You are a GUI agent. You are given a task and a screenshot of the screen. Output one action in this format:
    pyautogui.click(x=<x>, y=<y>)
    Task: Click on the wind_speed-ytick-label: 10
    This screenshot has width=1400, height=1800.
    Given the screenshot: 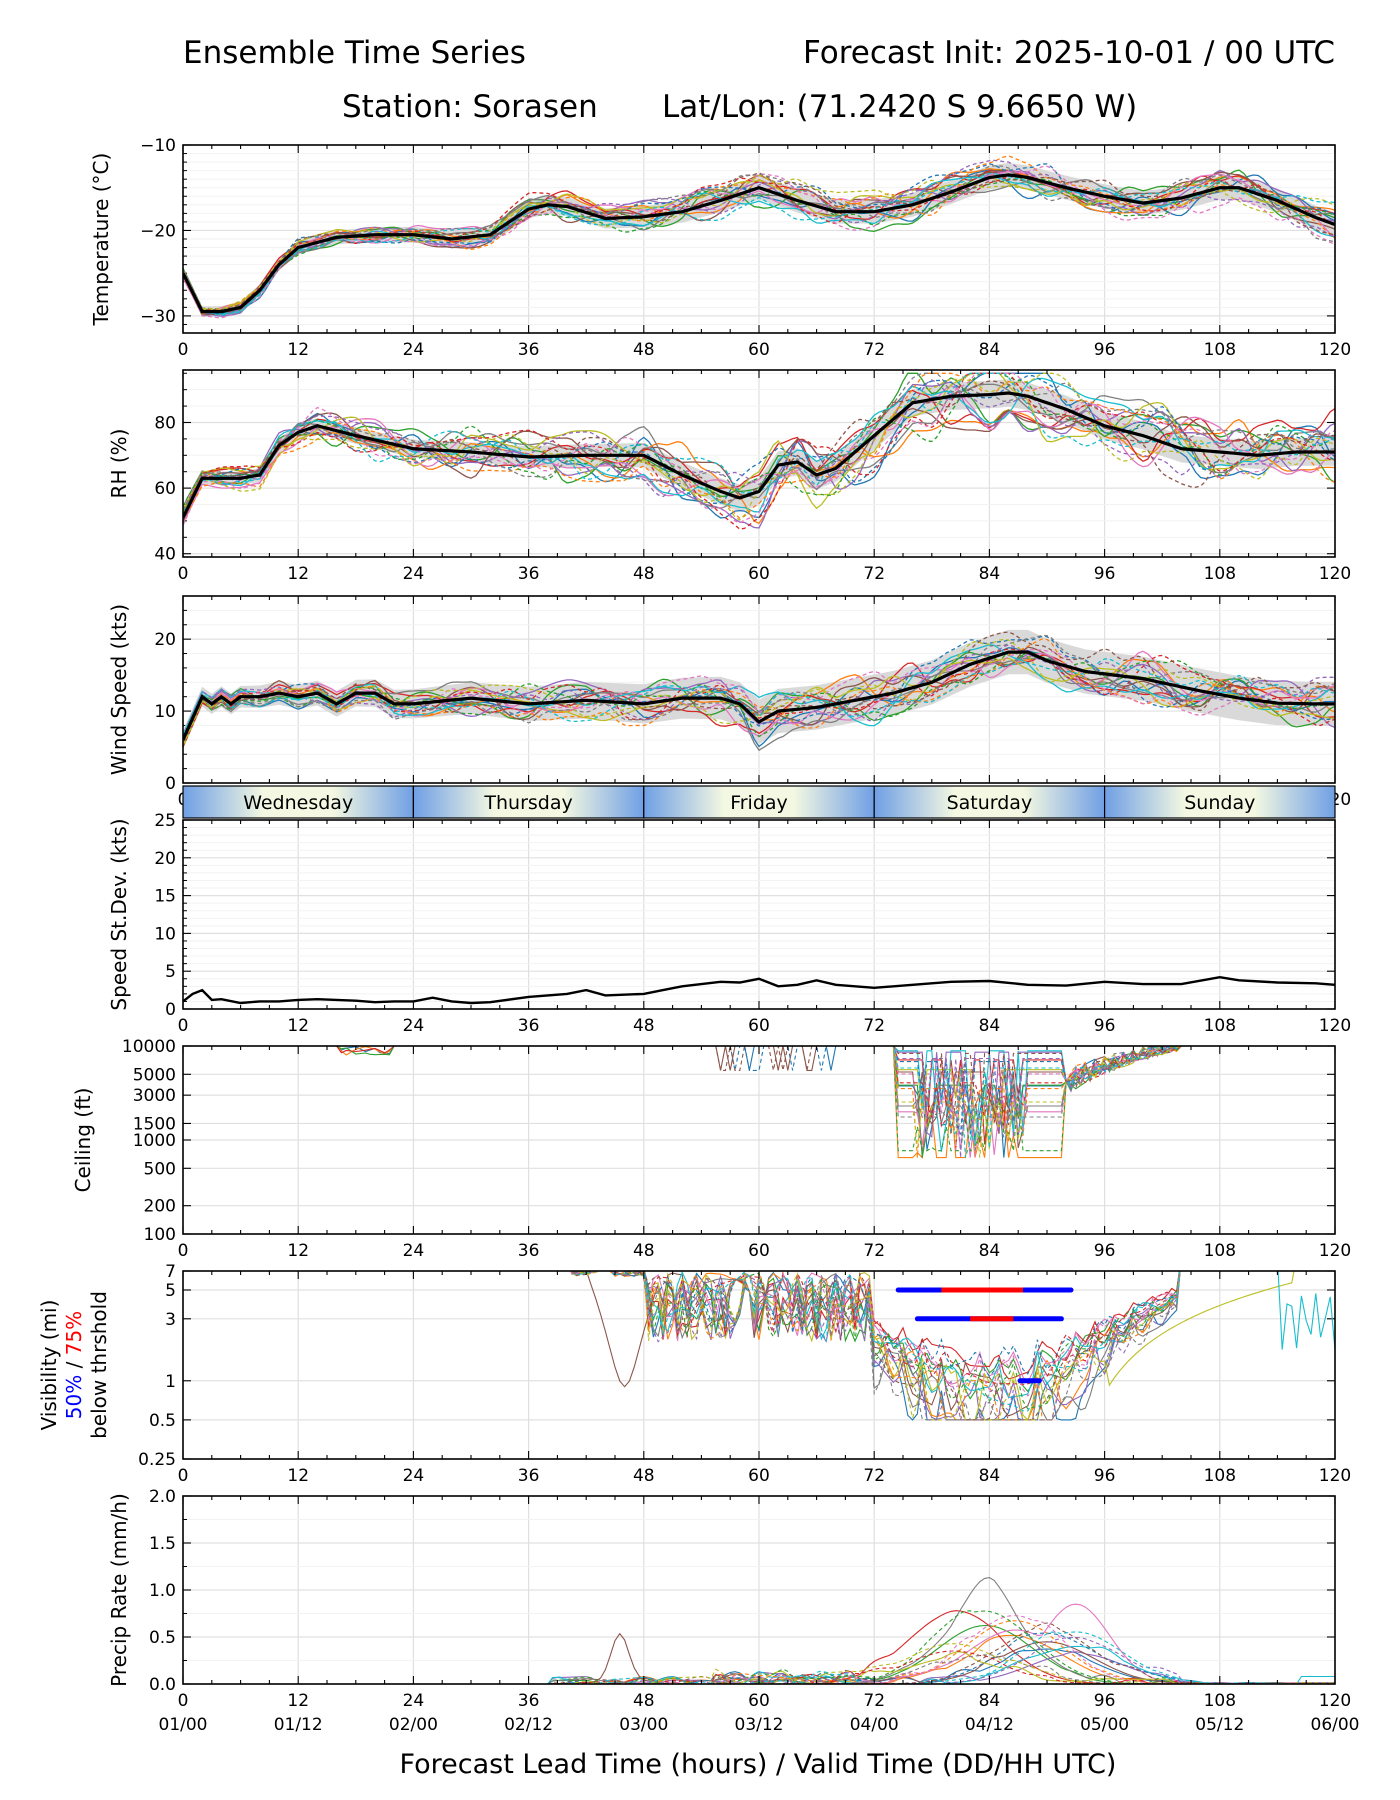 What is the action you would take?
    pyautogui.click(x=165, y=712)
    